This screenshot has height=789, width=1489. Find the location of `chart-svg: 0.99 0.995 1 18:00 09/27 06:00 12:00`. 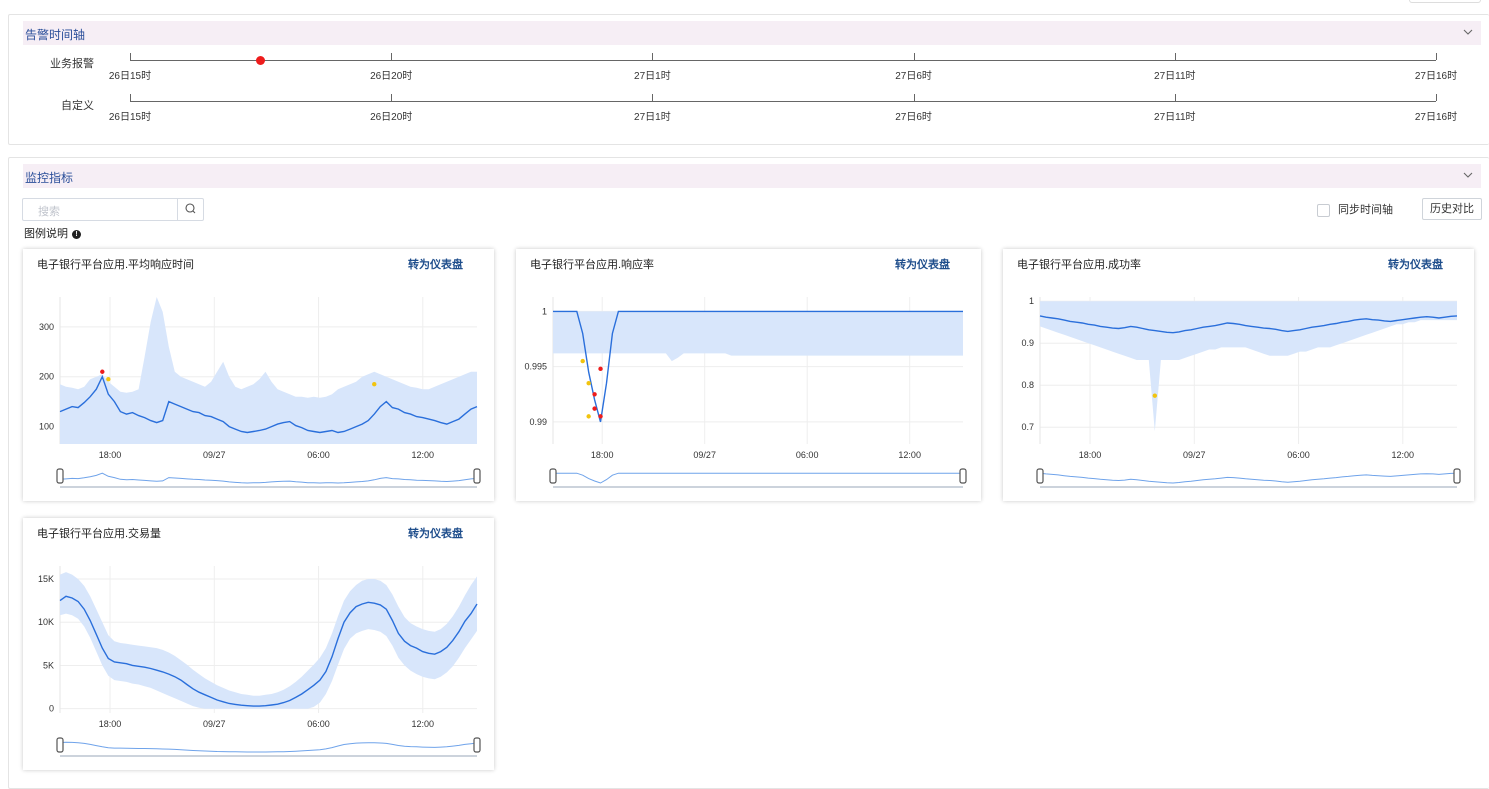

chart-svg: 0.99 0.995 1 18:00 09/27 06:00 12:00 is located at coordinates (745, 392).